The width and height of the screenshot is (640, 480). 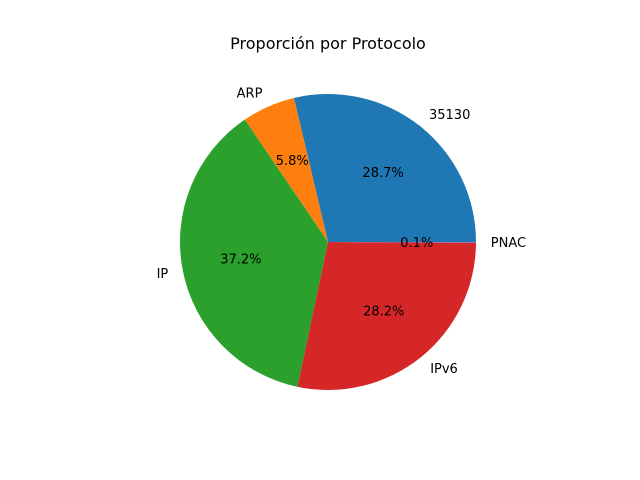 I want to click on pie-slice-pnac, so click(x=402, y=242).